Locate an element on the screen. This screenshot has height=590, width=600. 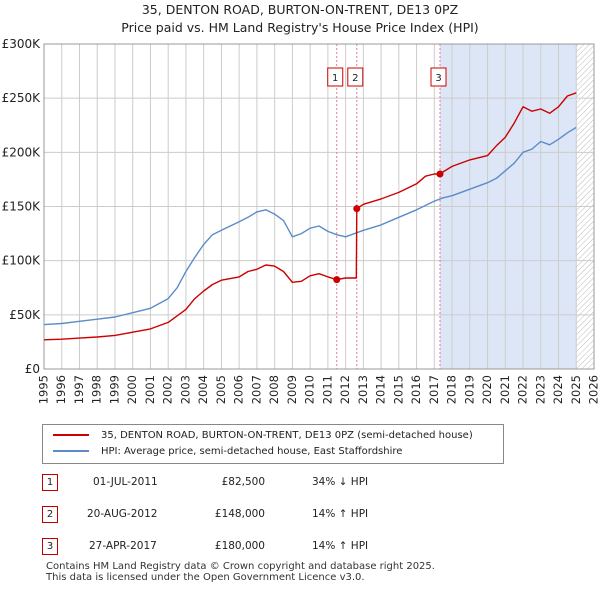
x-tick-label: 2004 is located at coordinates (203, 389).